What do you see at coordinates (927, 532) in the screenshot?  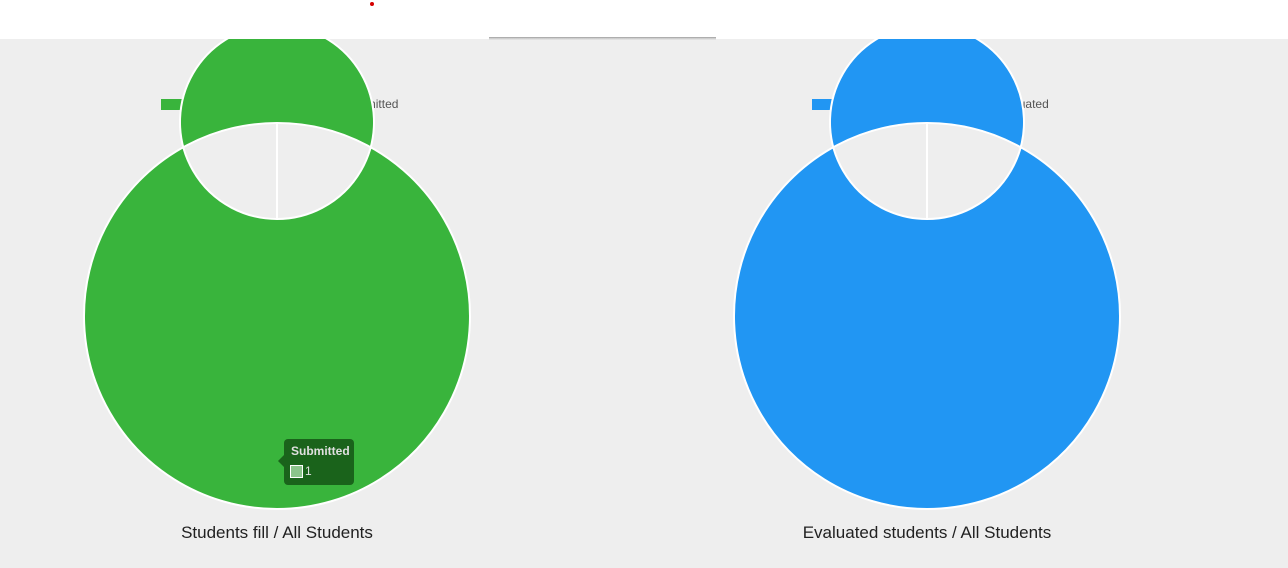 I see `chart-caption: Evaluated students / All Students` at bounding box center [927, 532].